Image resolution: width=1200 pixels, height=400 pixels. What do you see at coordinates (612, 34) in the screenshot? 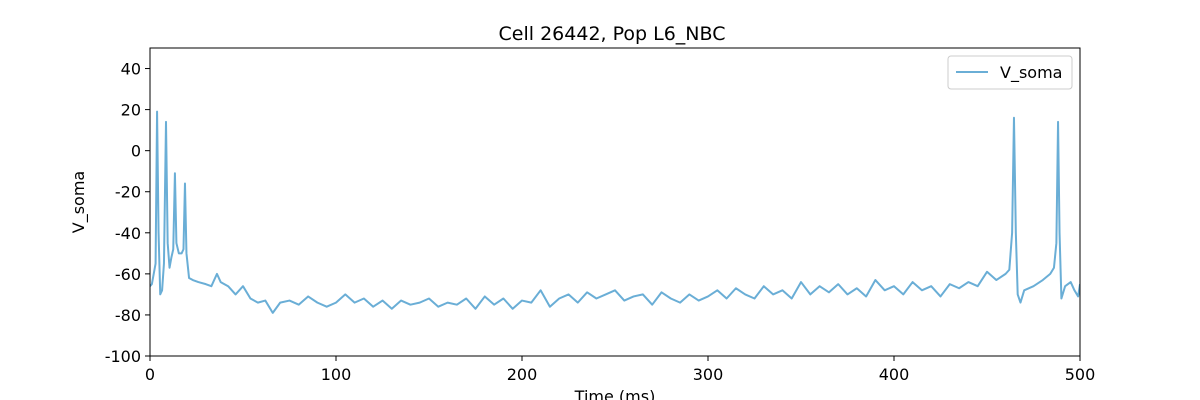
I see `chart-title: Cell 26442, Pop L6_NBC` at bounding box center [612, 34].